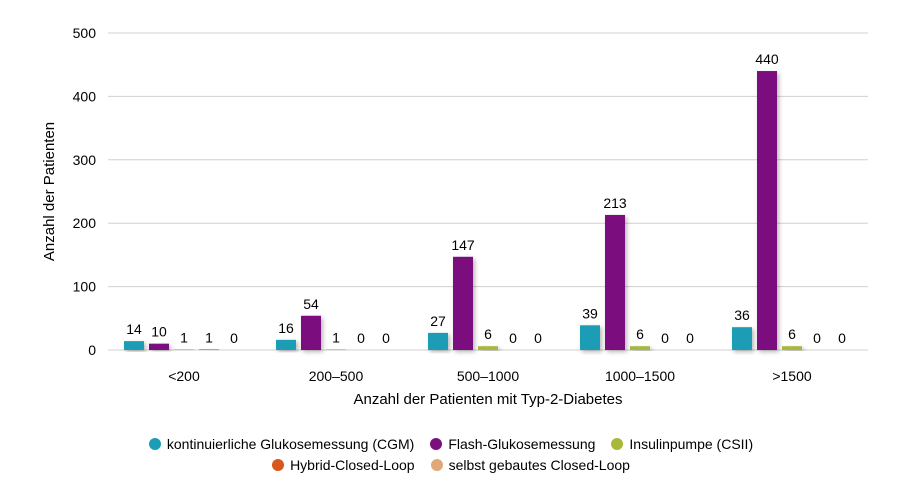 This screenshot has height=497, width=902. Describe the element at coordinates (640, 376) in the screenshot. I see `x-tick-label: 1000–1500` at that location.